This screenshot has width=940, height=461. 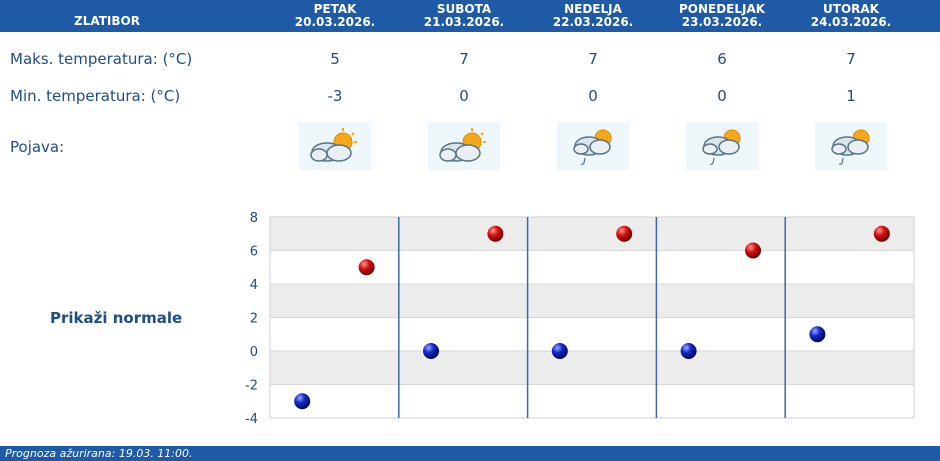 I want to click on day-name: SUBOTA, so click(x=464, y=9).